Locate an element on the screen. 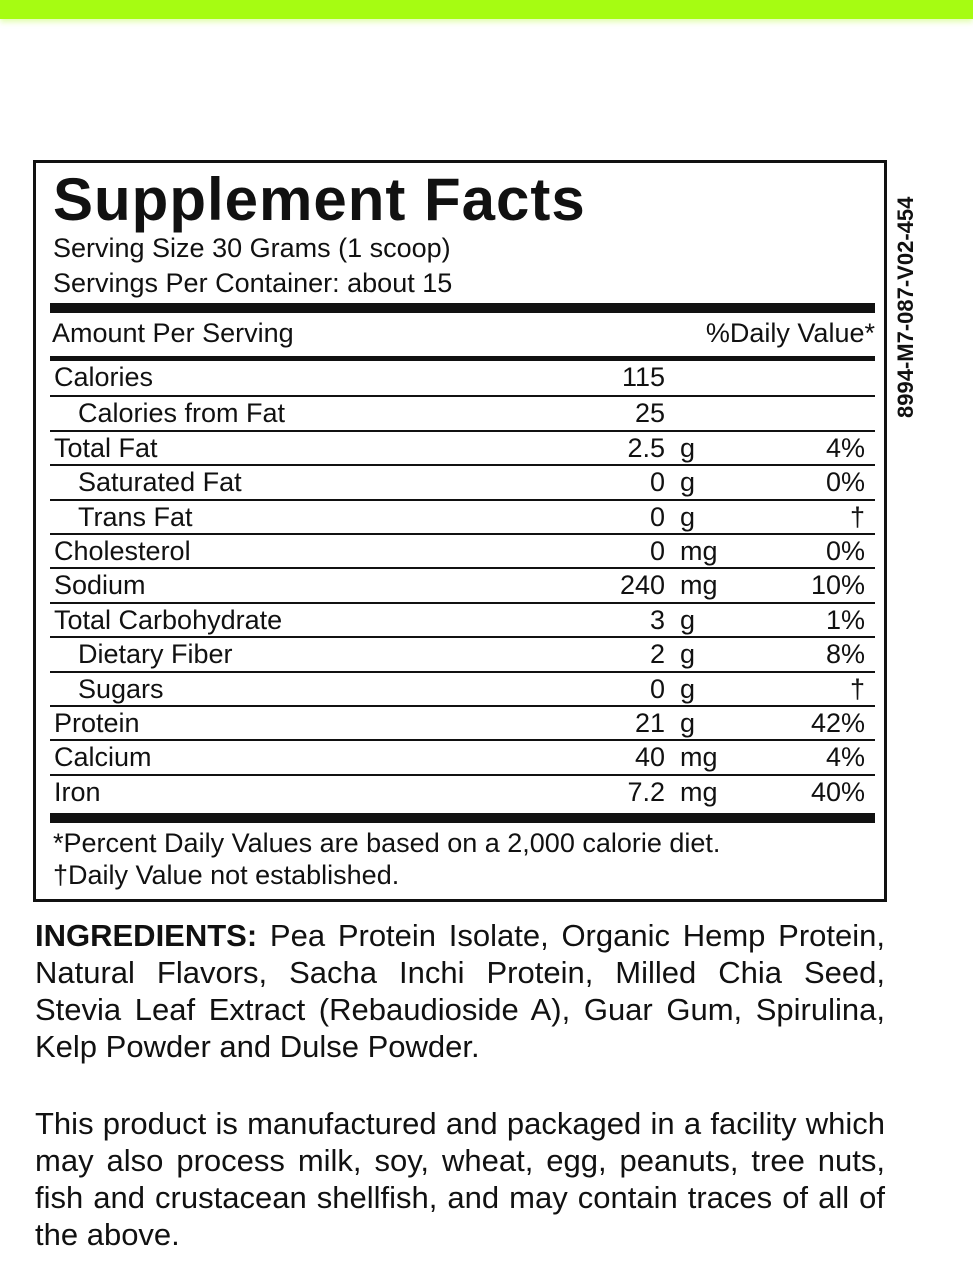  servings-per-container: Servings Per Container: about 15 is located at coordinates (253, 283).